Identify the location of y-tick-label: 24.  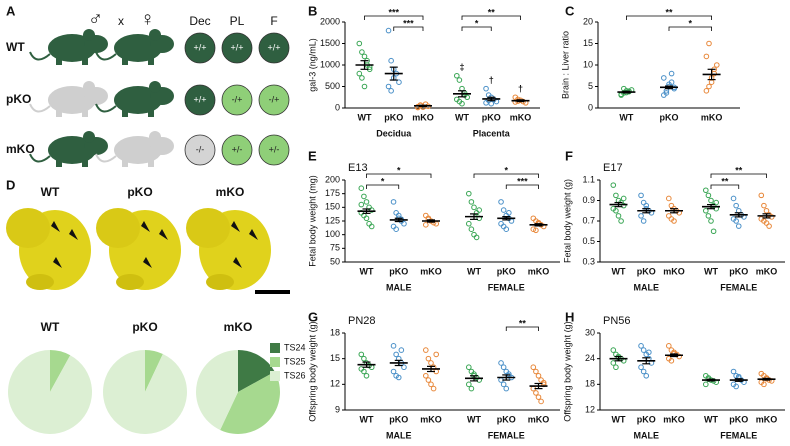
(590, 358).